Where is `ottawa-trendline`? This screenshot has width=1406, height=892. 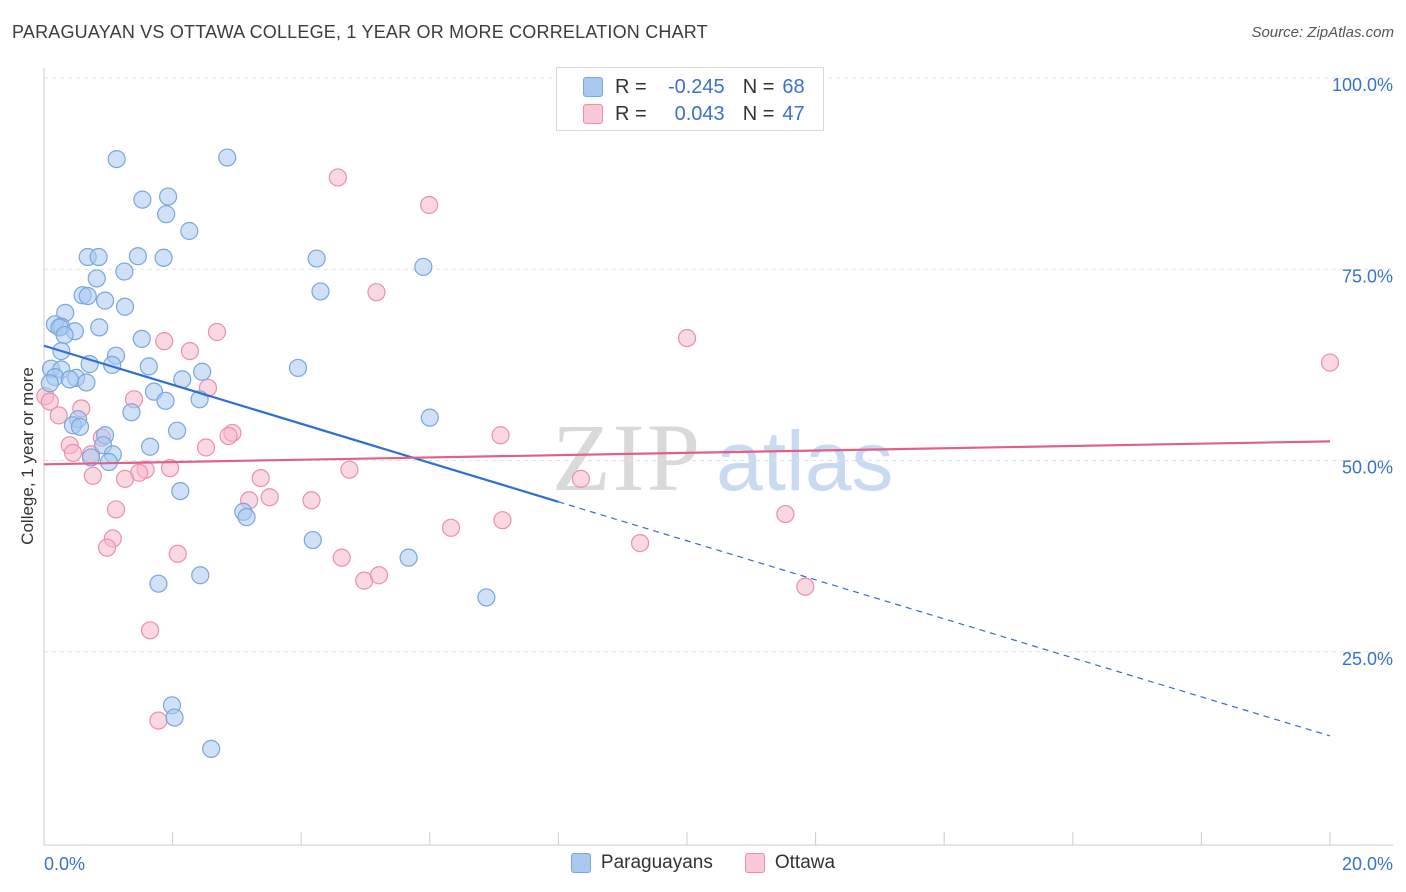
ottawa-trendline is located at coordinates (687, 453).